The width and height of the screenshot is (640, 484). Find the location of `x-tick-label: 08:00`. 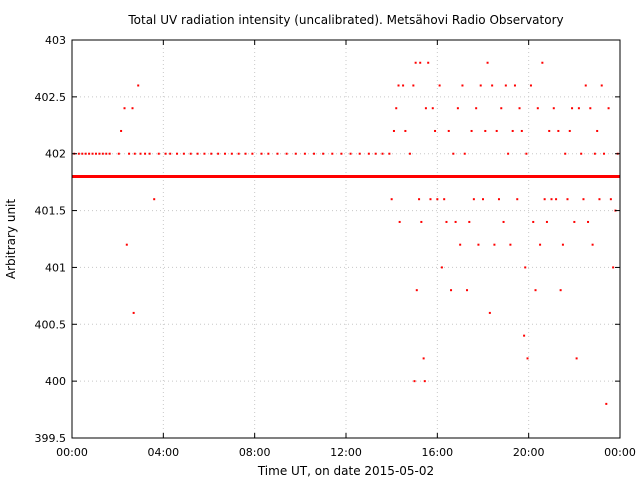

x-tick-label: 08:00 is located at coordinates (255, 452).